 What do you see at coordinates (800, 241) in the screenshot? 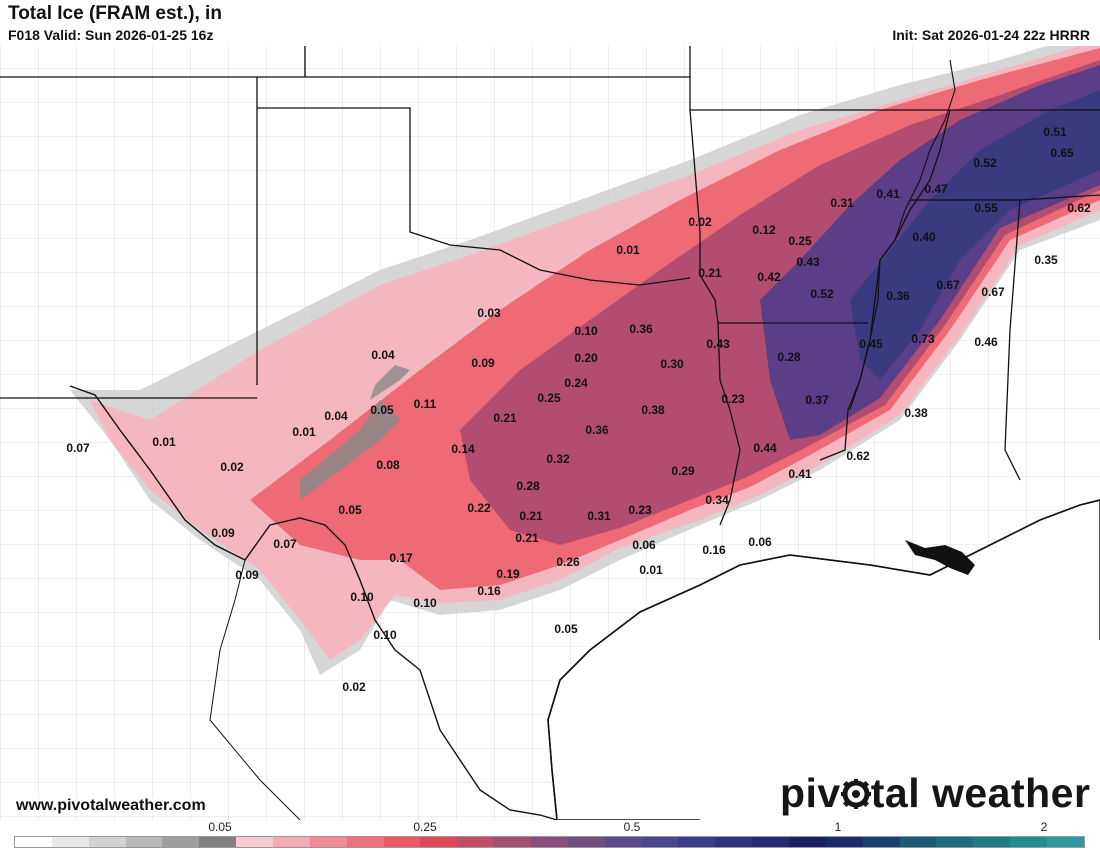
I see `accumulation-label: 0.25` at bounding box center [800, 241].